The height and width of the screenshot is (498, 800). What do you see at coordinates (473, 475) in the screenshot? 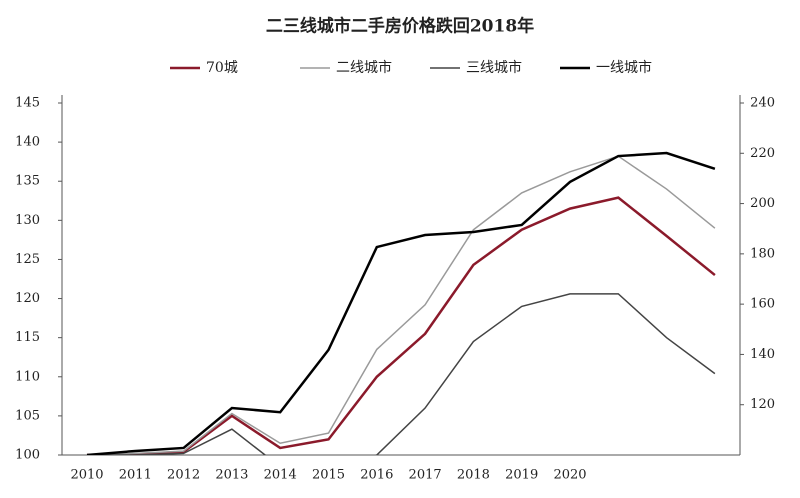
I see `x-tick-label: 2018` at bounding box center [473, 475].